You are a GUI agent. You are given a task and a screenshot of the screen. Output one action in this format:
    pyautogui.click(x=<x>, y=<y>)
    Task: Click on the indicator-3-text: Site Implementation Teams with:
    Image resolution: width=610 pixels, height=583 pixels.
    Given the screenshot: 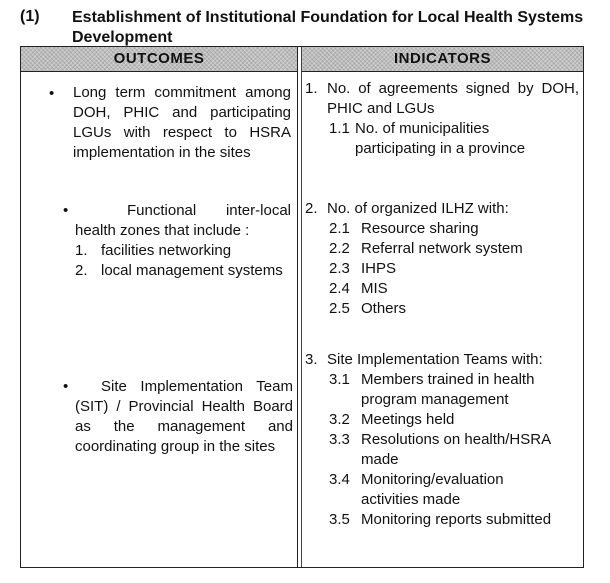 What is the action you would take?
    pyautogui.click(x=435, y=359)
    